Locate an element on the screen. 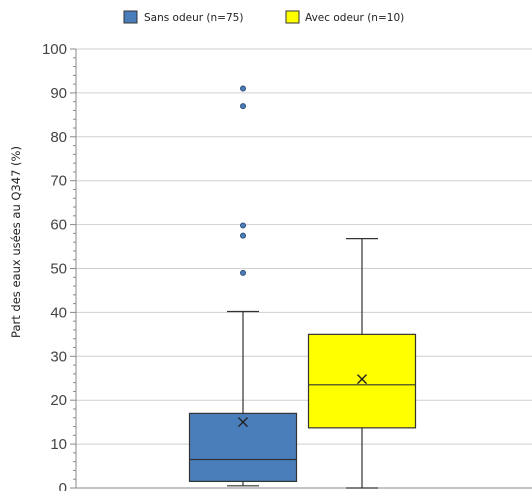 This screenshot has height=491, width=532. legend-label-avec-odeur: Avec odeur (n=10) is located at coordinates (354, 18).